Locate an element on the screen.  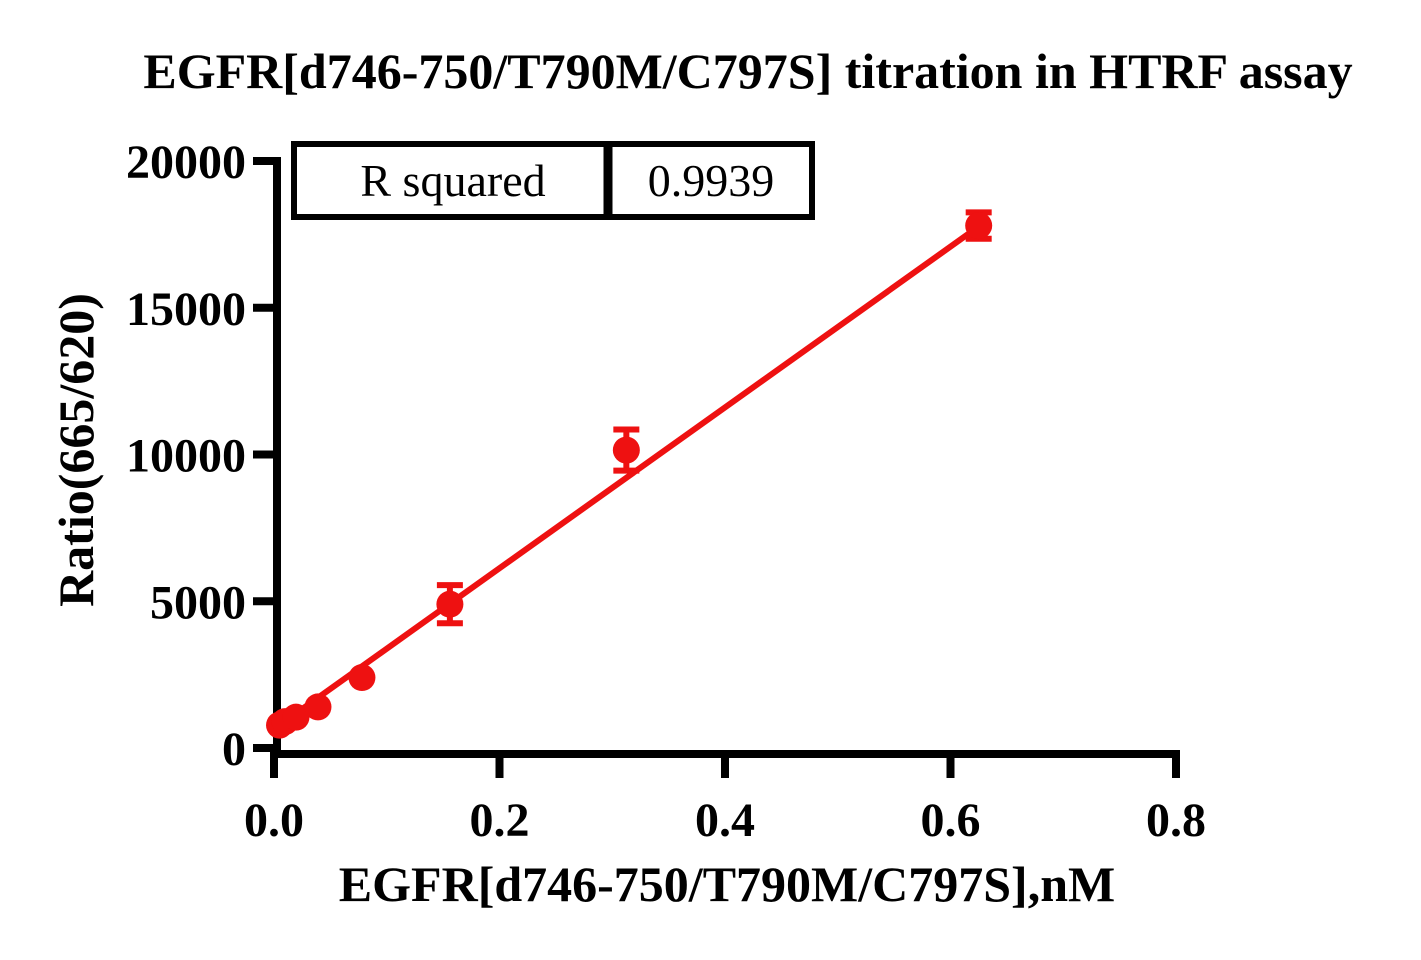
x-tick-label: 0.8 is located at coordinates (1176, 820).